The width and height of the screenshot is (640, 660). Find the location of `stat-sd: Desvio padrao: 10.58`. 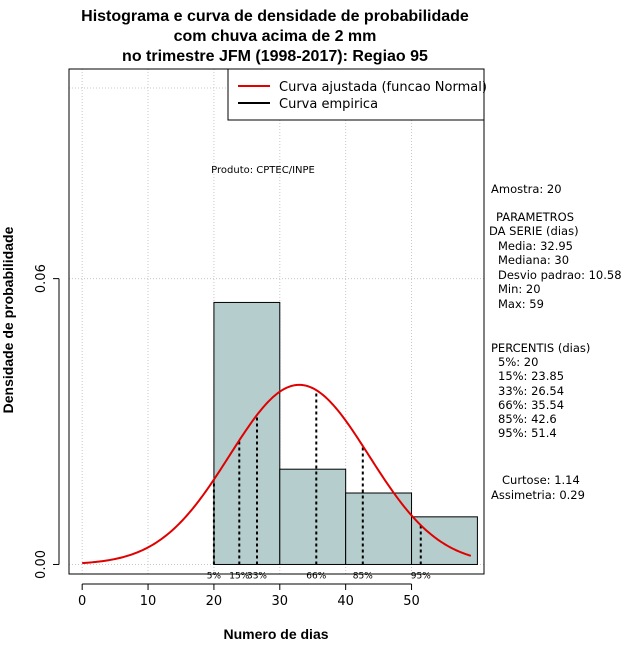

stat-sd: Desvio padrao: 10.58 is located at coordinates (560, 275).